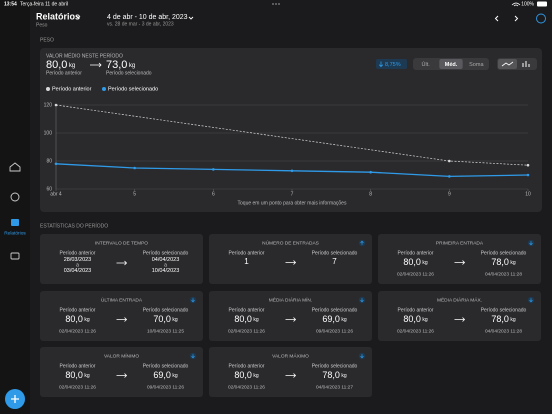 The width and height of the screenshot is (552, 414). Describe the element at coordinates (49, 161) in the screenshot. I see `y-tick-label: 80` at that location.